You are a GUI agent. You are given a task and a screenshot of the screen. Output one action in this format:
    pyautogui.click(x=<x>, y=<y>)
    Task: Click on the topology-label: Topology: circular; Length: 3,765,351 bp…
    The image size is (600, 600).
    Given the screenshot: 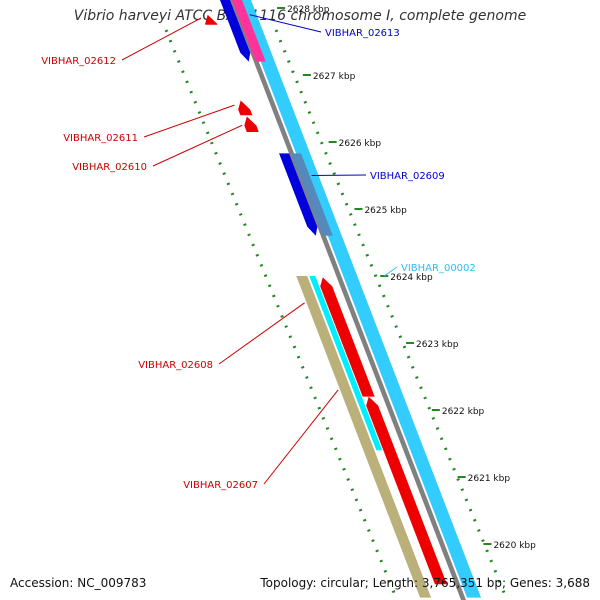 What is the action you would take?
    pyautogui.click(x=425, y=583)
    